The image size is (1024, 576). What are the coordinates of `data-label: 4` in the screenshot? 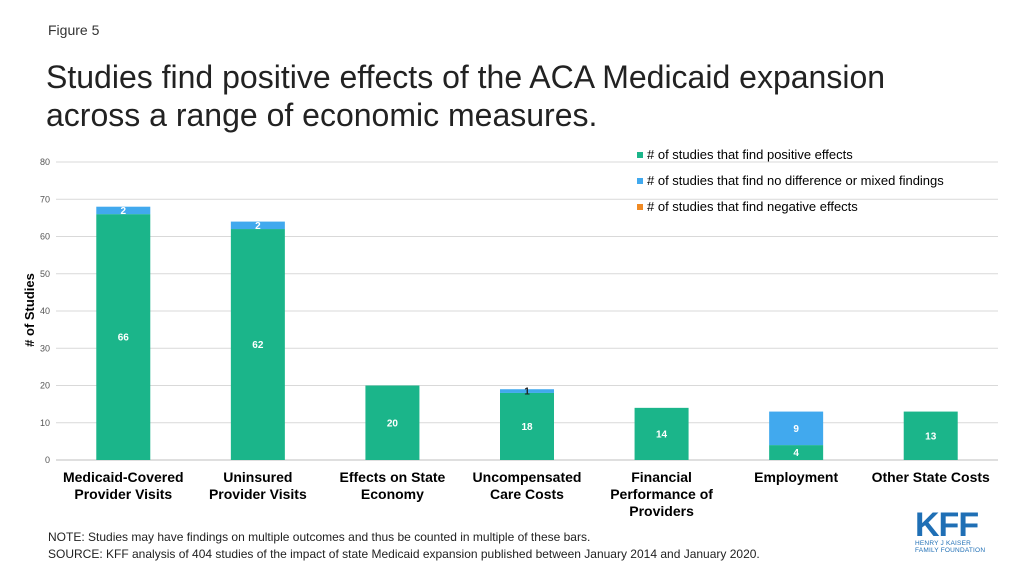 It's located at (796, 453).